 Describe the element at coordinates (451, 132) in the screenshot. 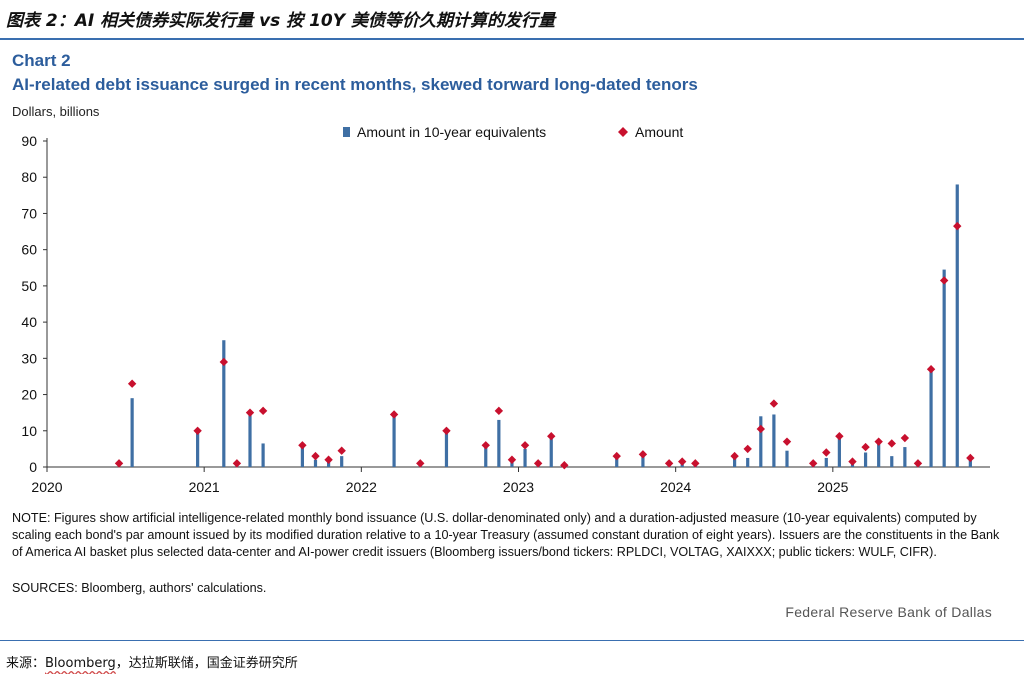

I see `legend-label-bar-series: Amount in 10-year equivalents` at that location.